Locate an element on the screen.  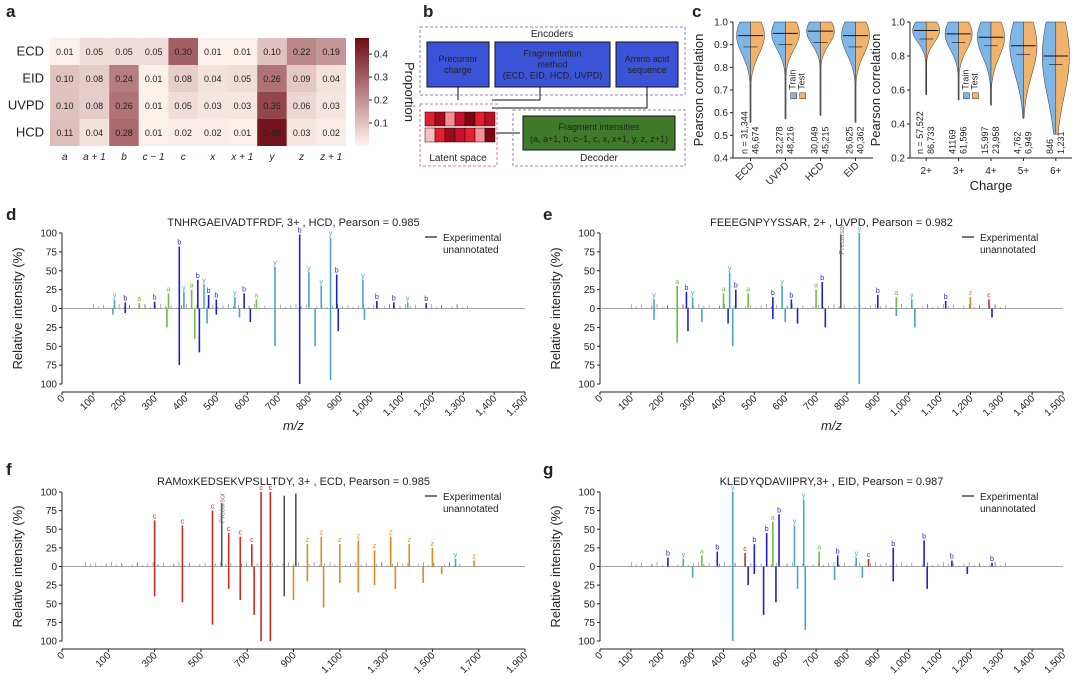
precursor-charge-box-text: charge is located at coordinates (458, 70).